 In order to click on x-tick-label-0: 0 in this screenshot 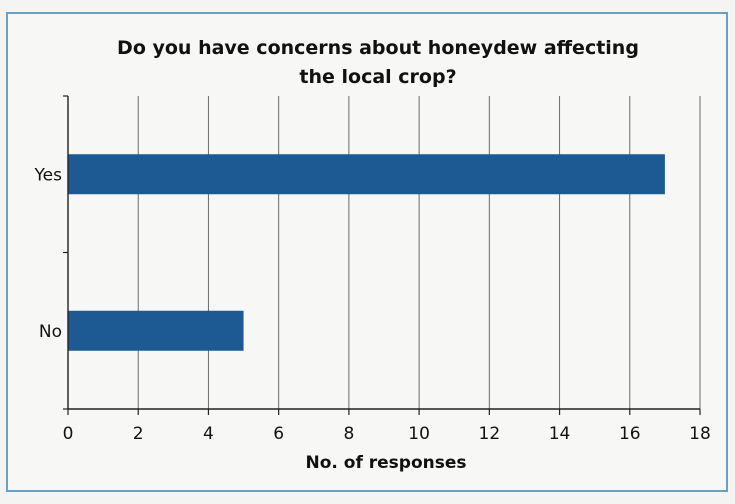, I will do `click(68, 434)`.